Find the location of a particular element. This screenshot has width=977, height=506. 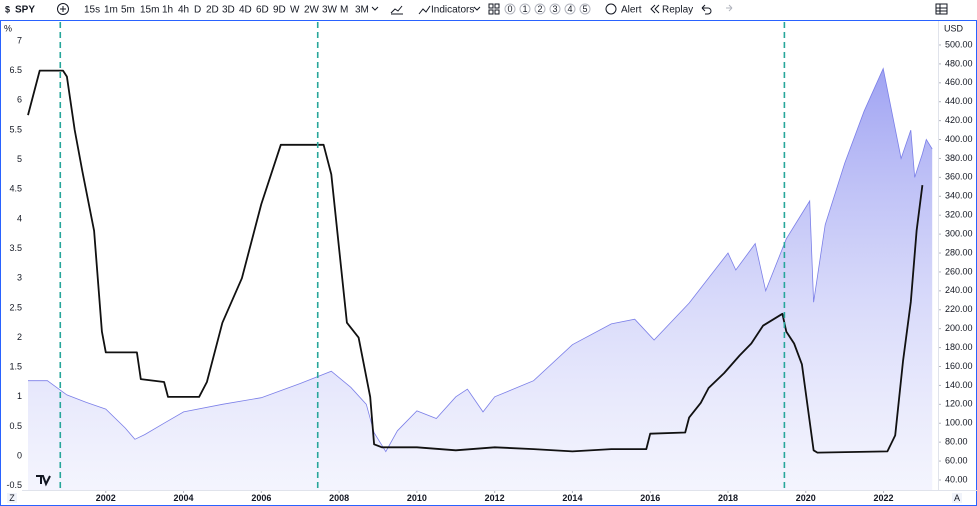

y2-tick-label: 220.00 is located at coordinates (959, 309).